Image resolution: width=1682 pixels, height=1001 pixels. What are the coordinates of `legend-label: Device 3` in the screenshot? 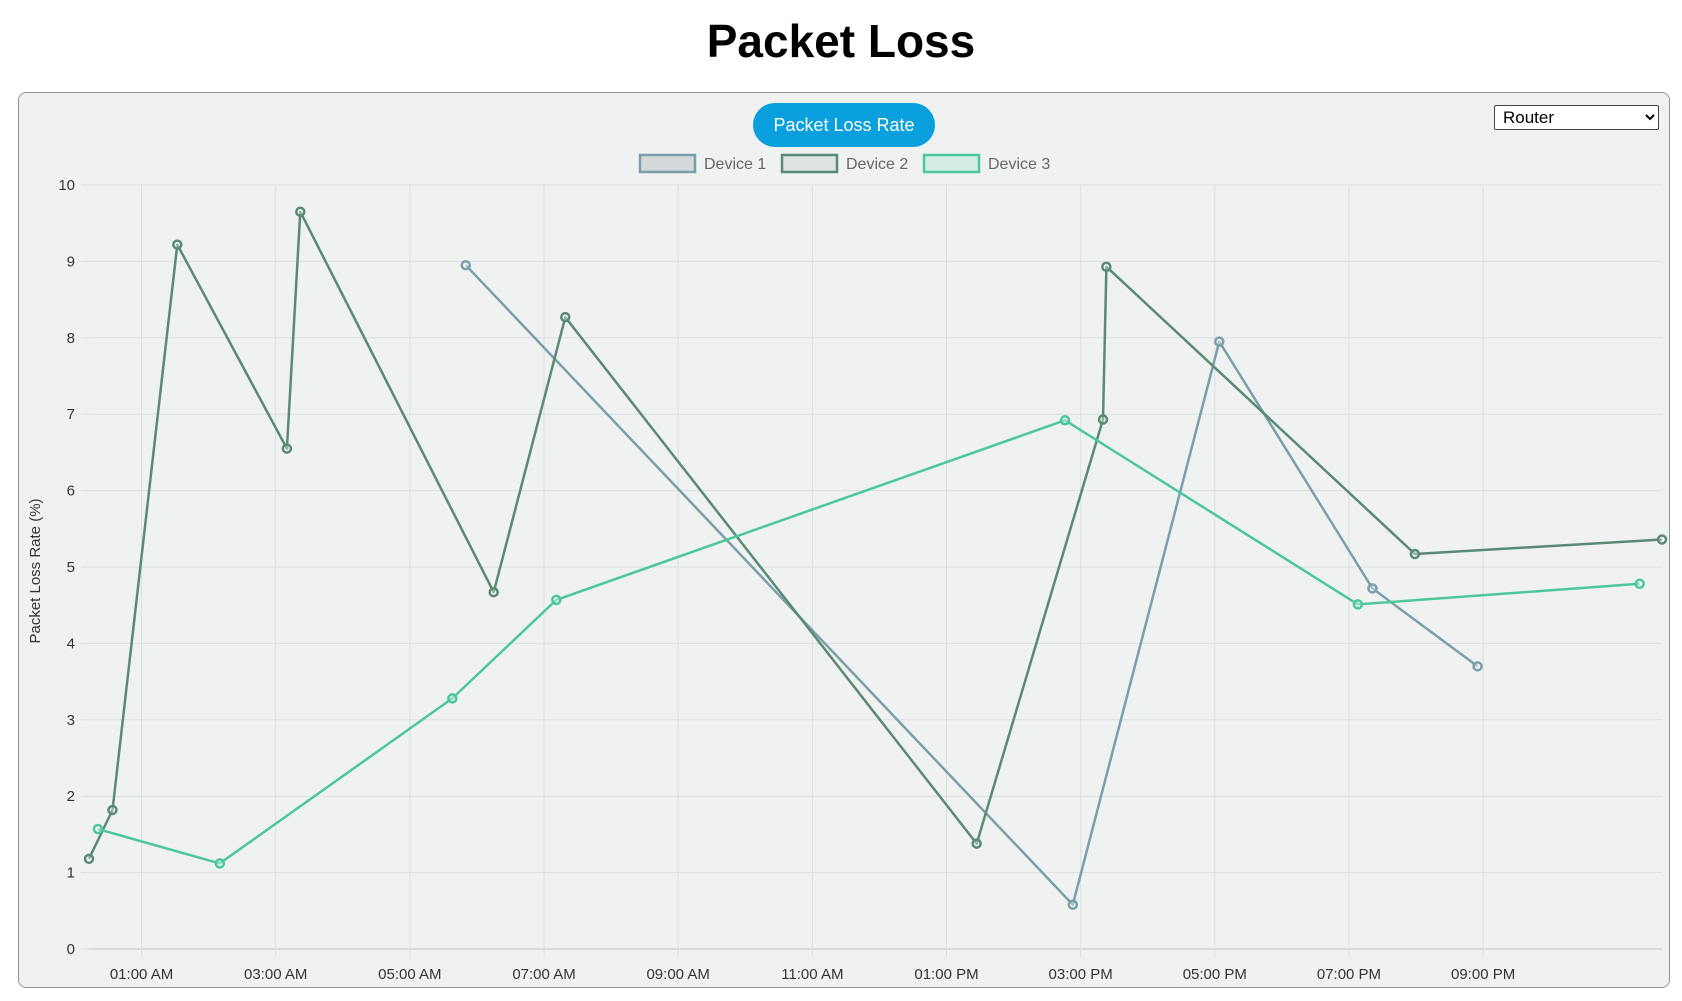 It's located at (1019, 164).